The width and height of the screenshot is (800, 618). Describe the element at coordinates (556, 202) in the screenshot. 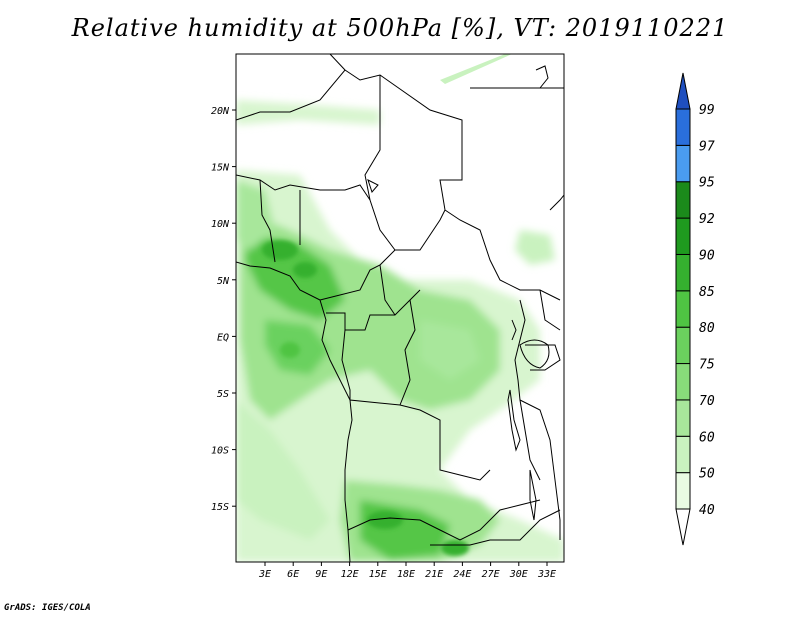

I see `border-east-ethiopia` at that location.